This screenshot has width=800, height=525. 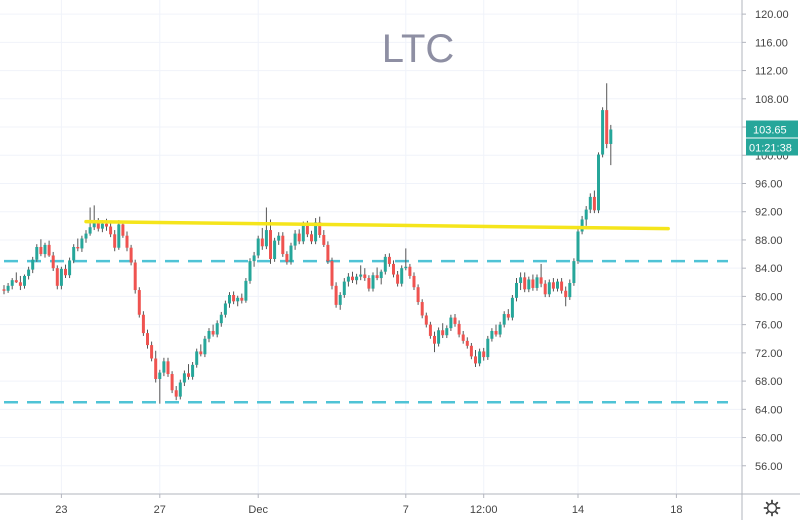 What do you see at coordinates (772, 100) in the screenshot?
I see `y-tick-label: 108.00` at bounding box center [772, 100].